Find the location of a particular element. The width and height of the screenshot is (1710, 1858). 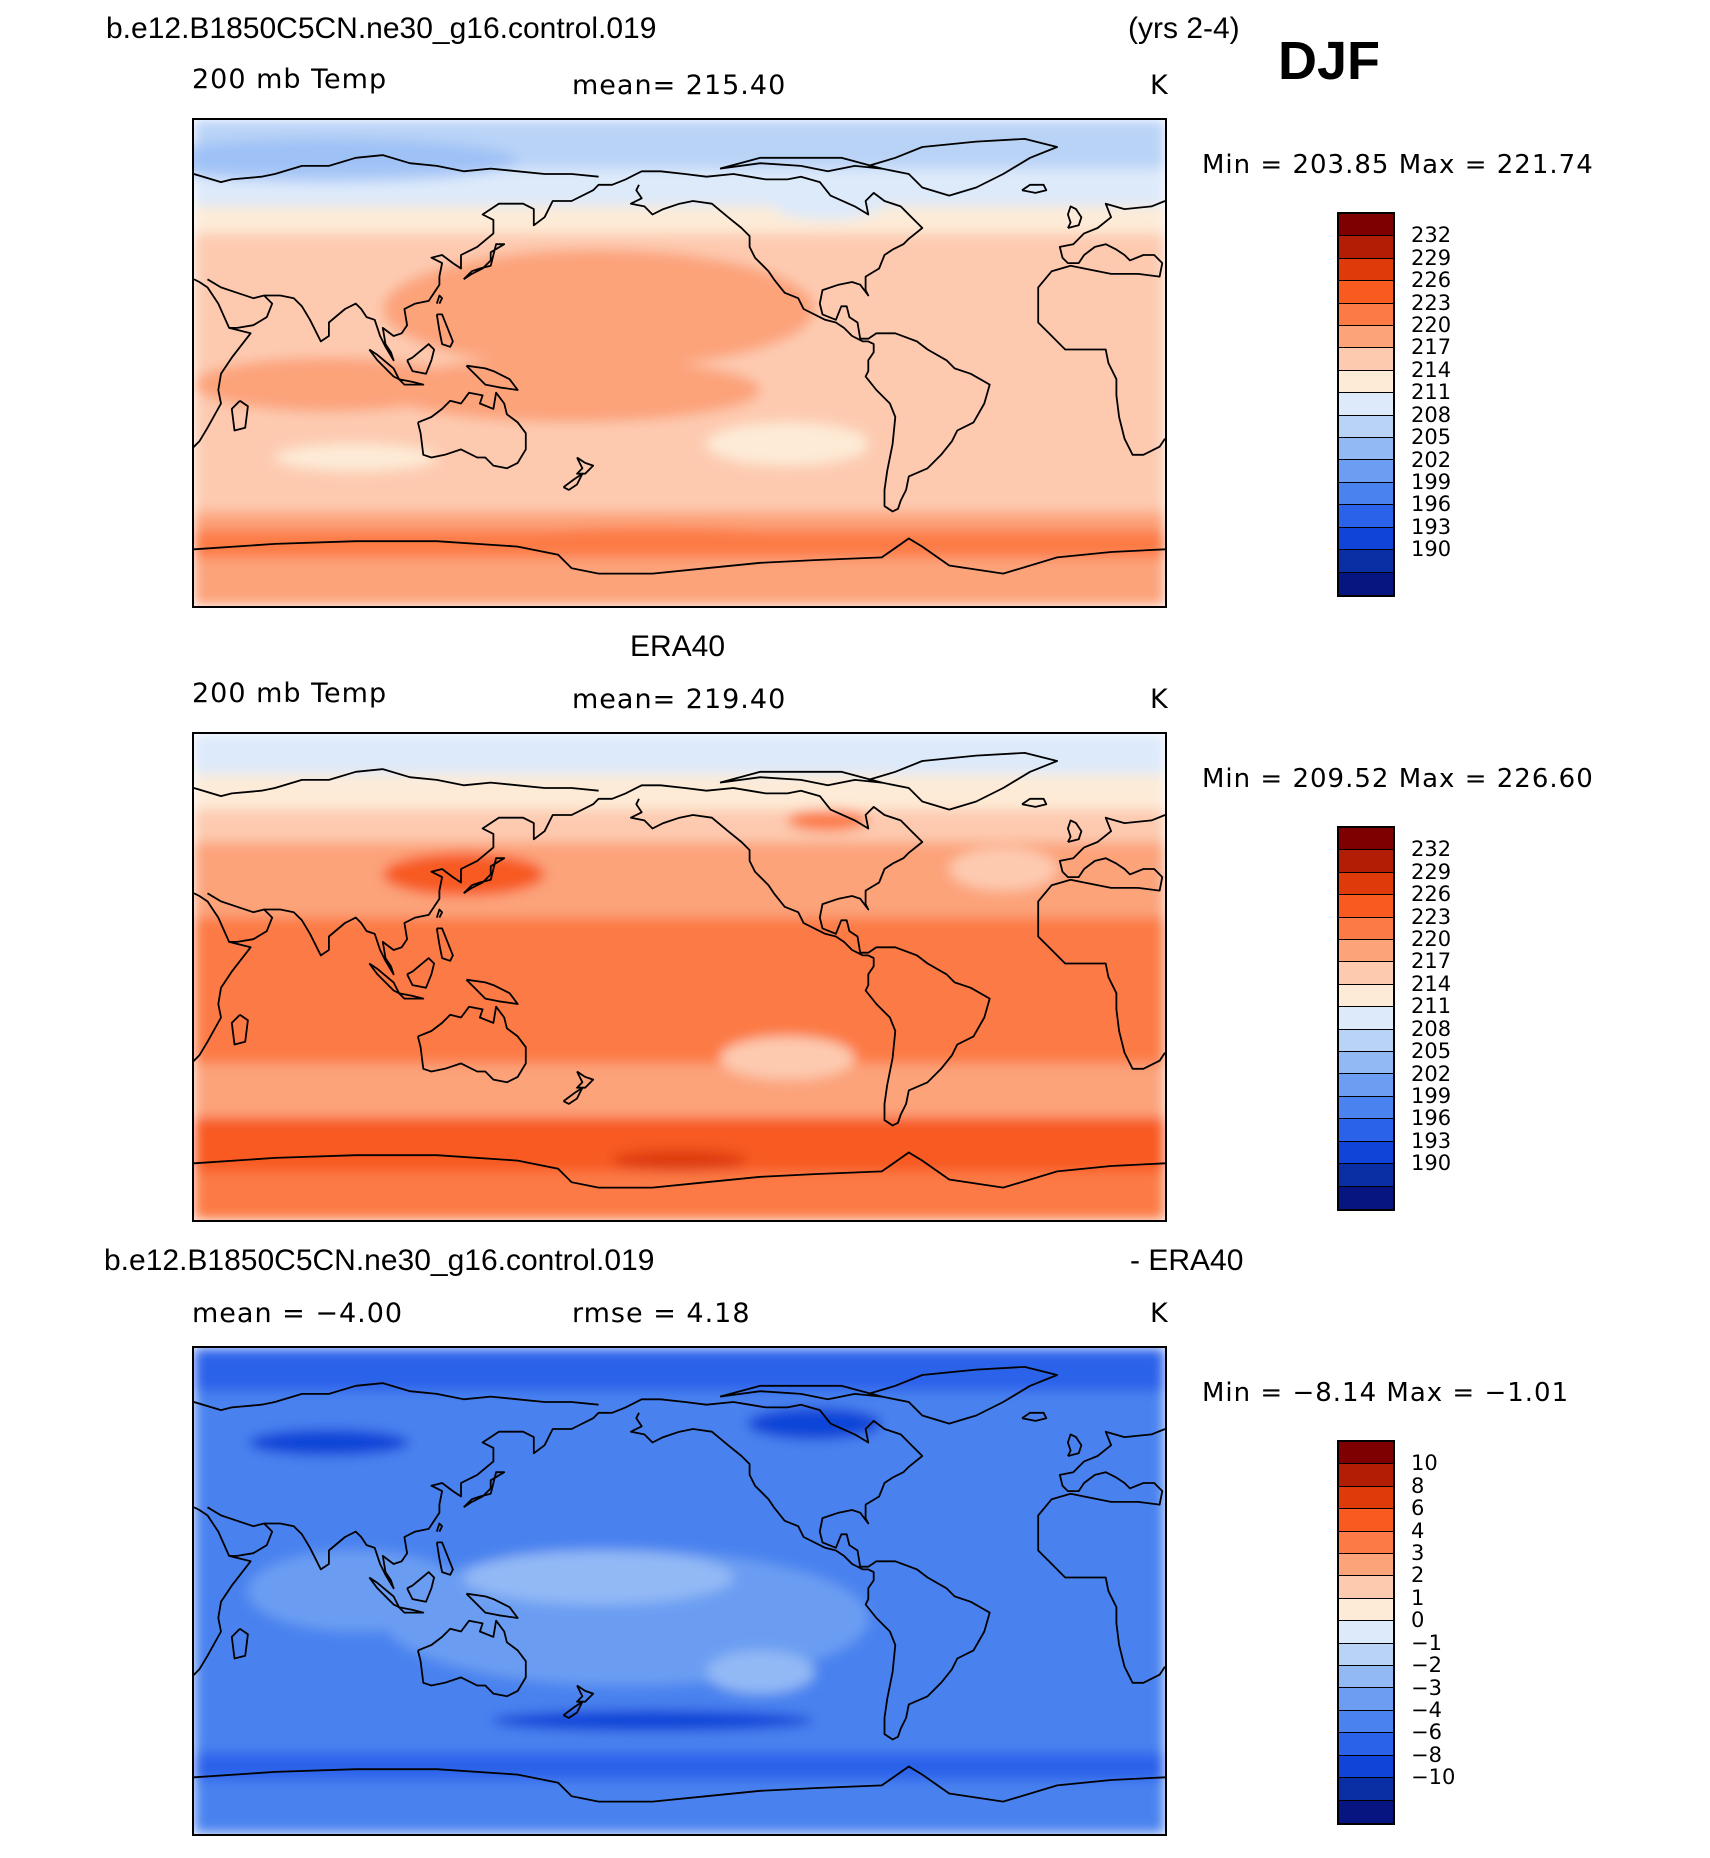

colorbar-label: 1 is located at coordinates (1418, 1597).